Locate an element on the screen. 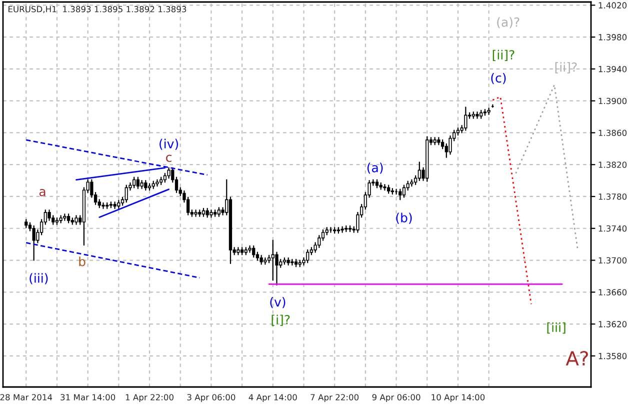 The image size is (634, 407). annotation: (iii) is located at coordinates (39, 278).